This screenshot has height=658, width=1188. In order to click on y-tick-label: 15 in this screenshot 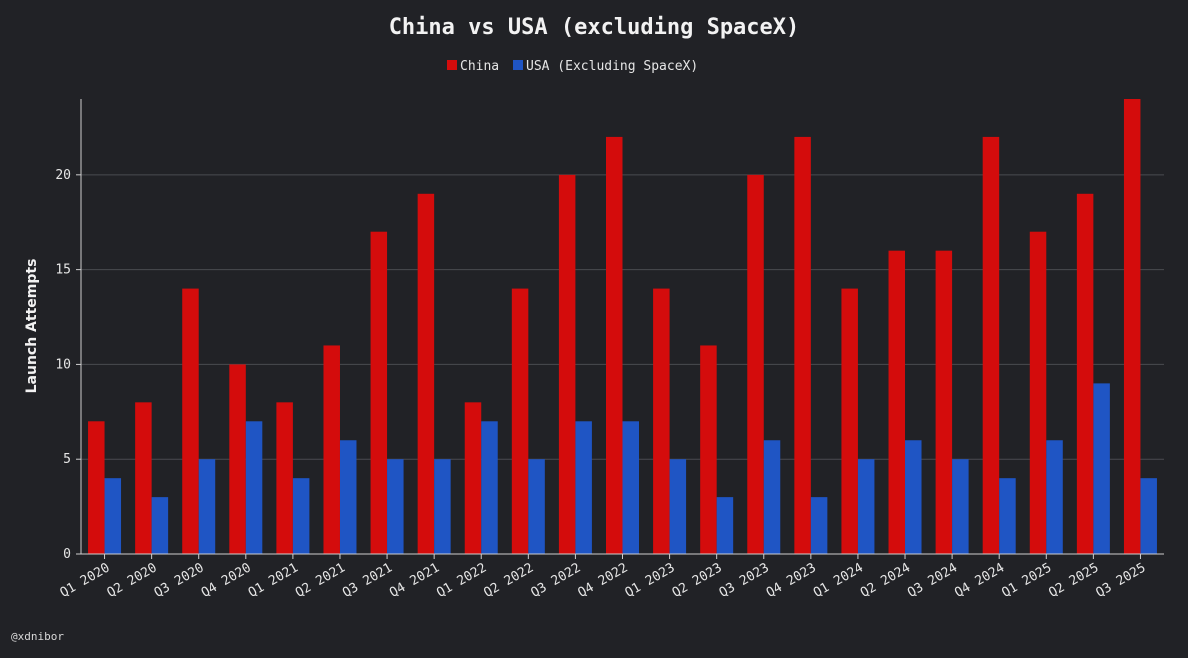, I will do `click(63, 270)`.